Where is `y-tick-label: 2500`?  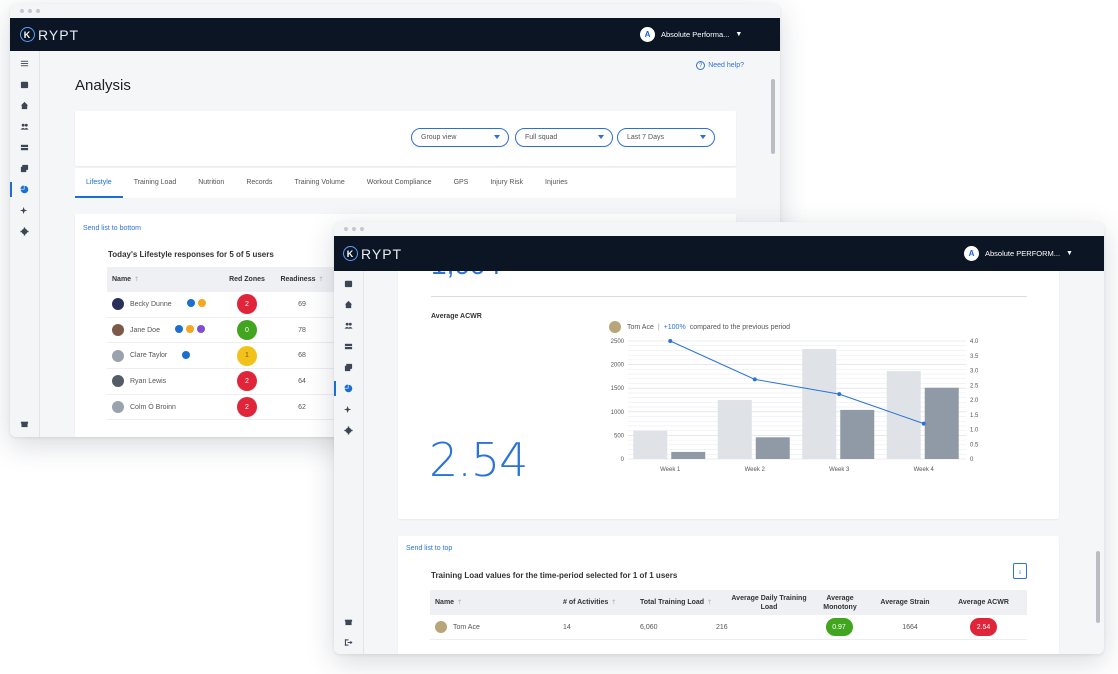
y-tick-label: 2500 is located at coordinates (618, 342).